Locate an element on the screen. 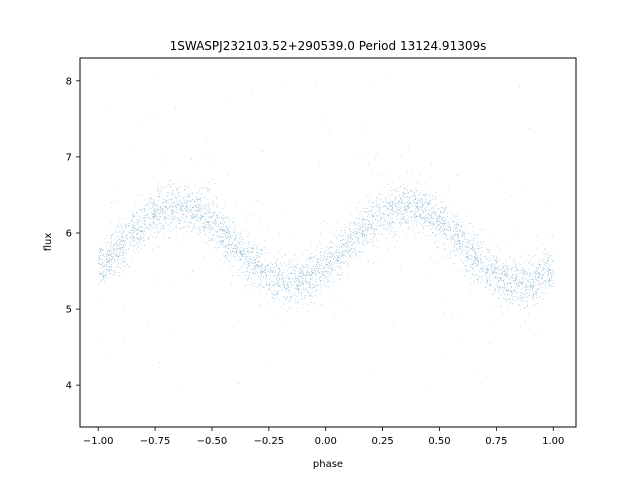 This screenshot has width=640, height=480. y-tick-label: 8 is located at coordinates (69, 81).